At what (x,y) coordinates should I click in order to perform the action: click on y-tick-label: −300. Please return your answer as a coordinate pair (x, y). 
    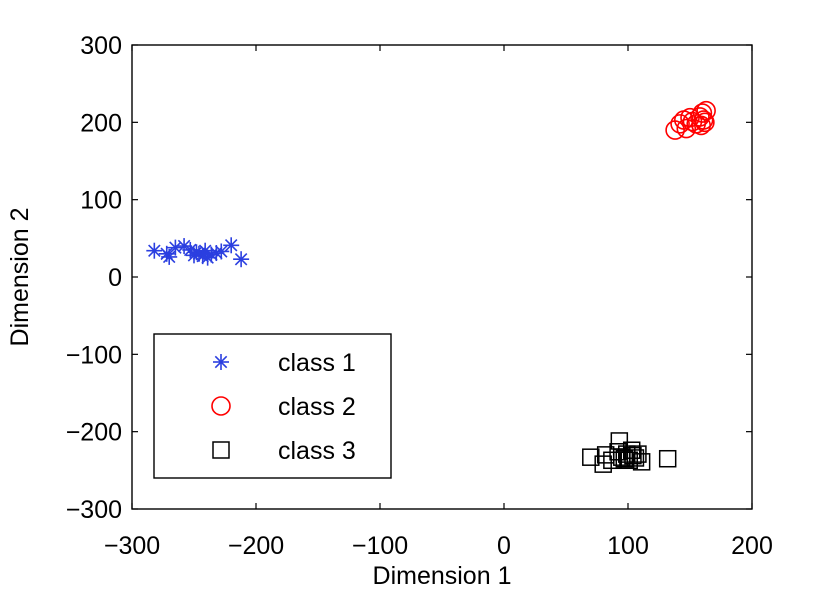
    Looking at the image, I should click on (94, 510).